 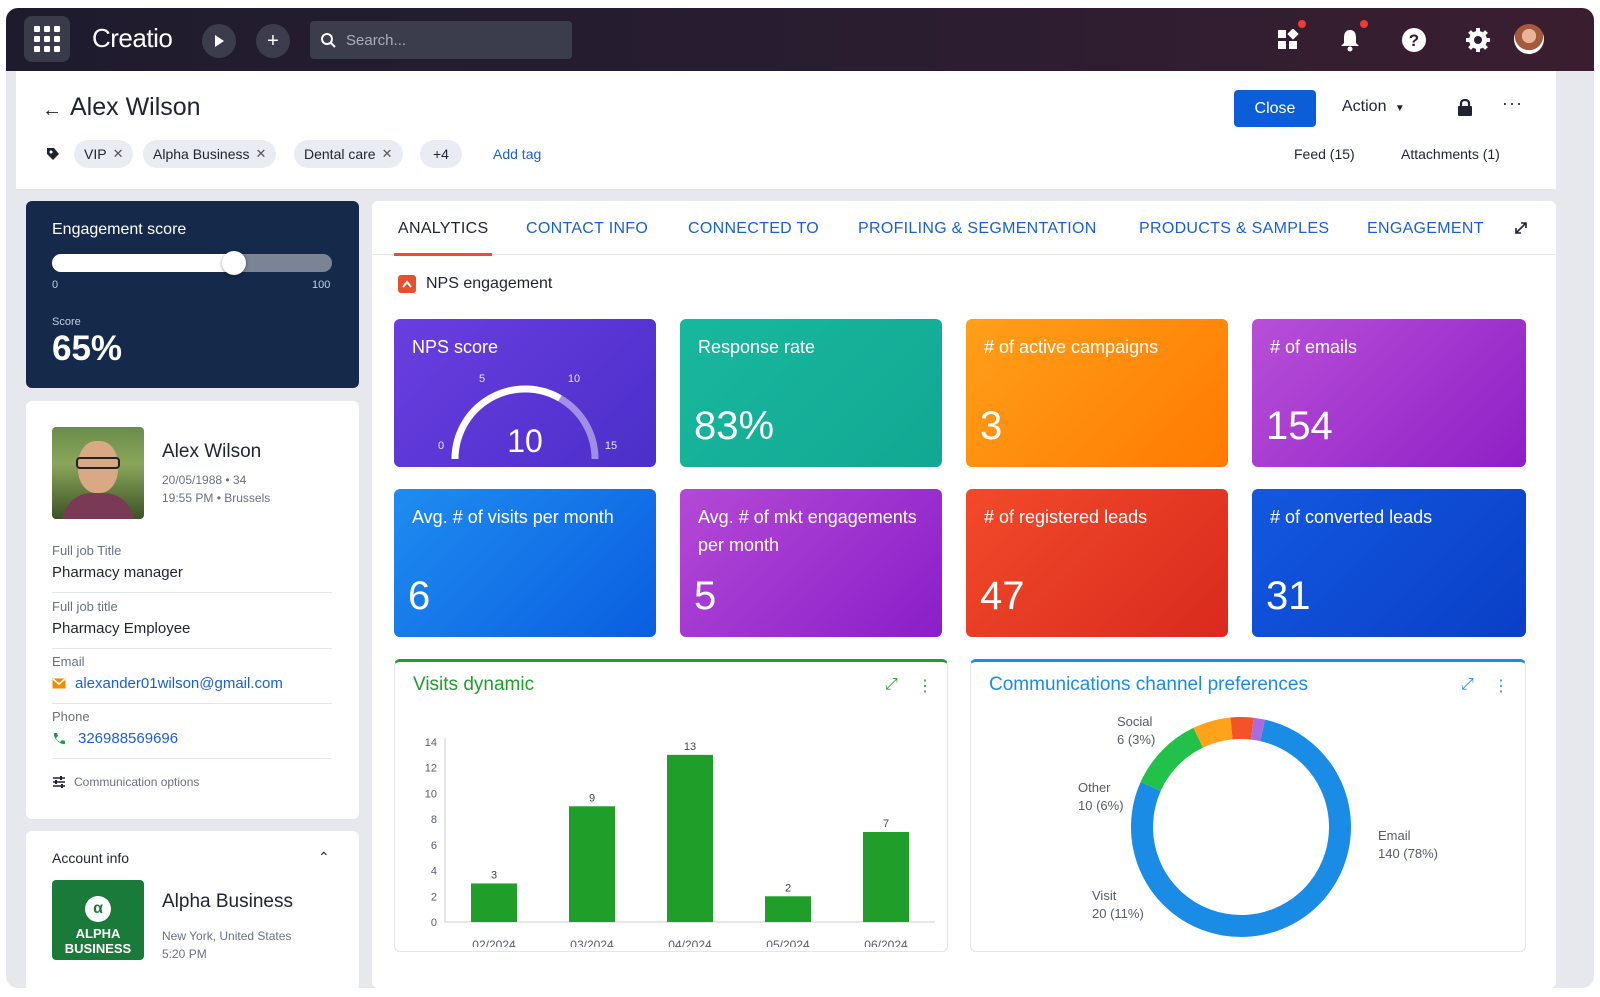 What do you see at coordinates (132, 38) in the screenshot?
I see `logo: Creatio` at bounding box center [132, 38].